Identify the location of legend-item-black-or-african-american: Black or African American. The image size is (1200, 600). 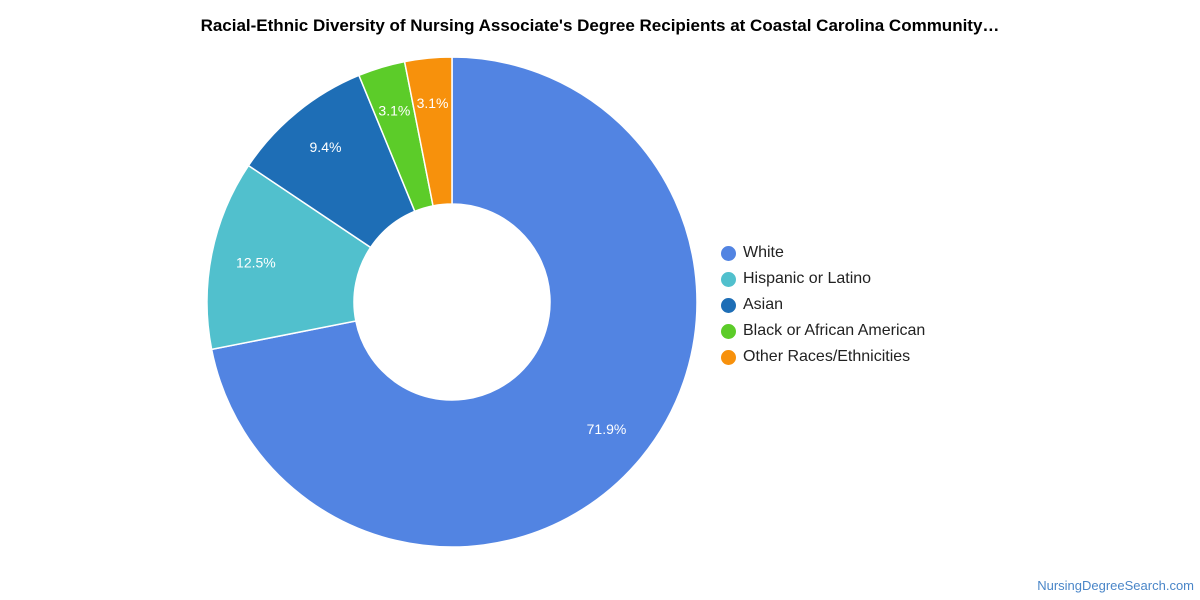
(823, 331).